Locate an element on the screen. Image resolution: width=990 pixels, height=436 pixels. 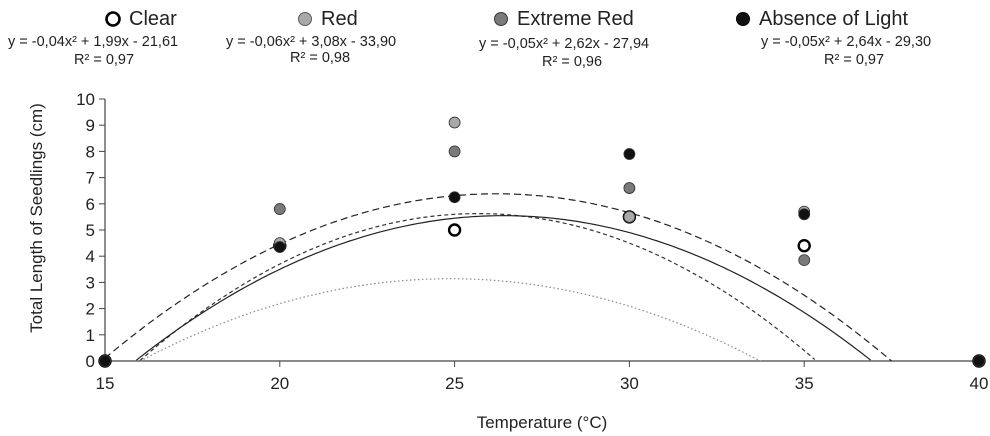
legend-item-clear: Clear is located at coordinates (140, 19).